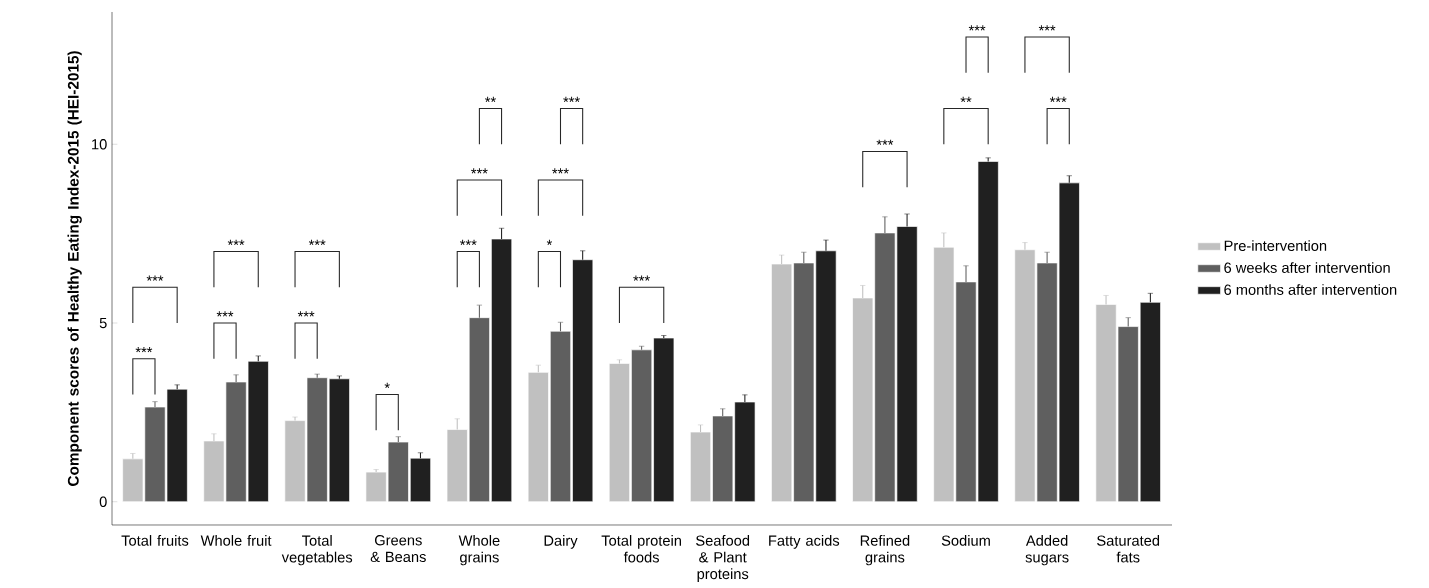  I want to click on x-tick-label: Whole grains, so click(479, 550).